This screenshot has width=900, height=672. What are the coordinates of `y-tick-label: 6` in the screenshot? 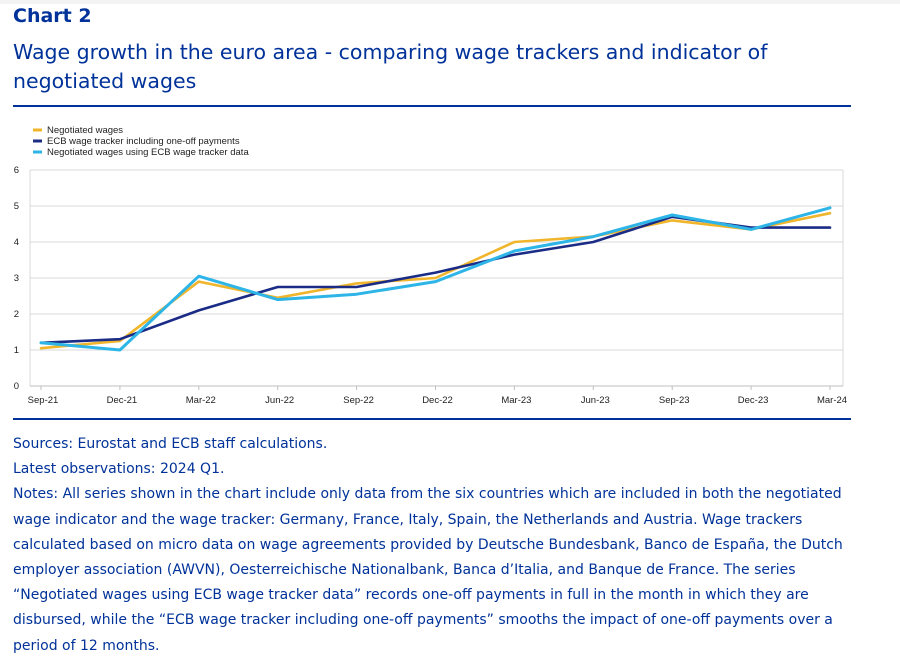 It's located at (16, 170).